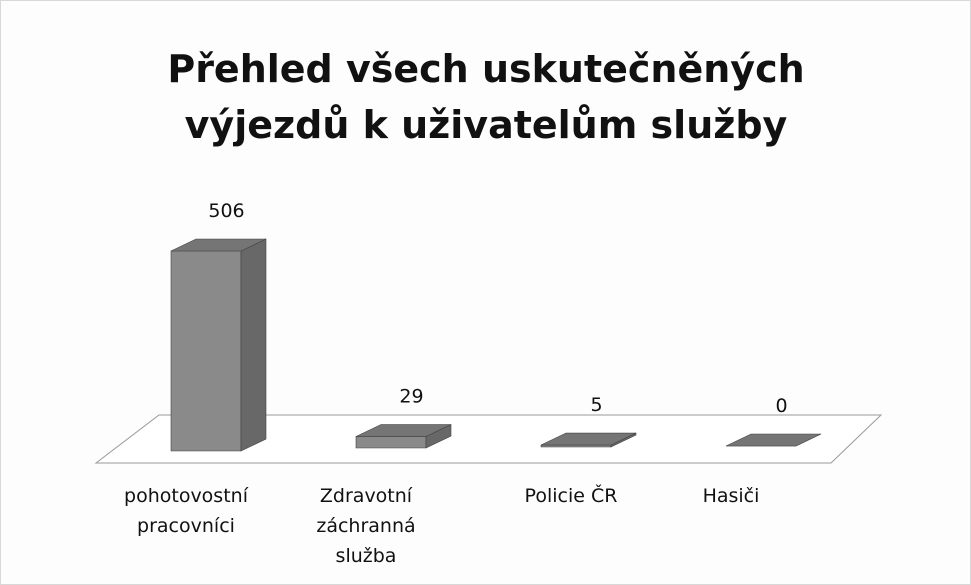 The height and width of the screenshot is (585, 971). I want to click on data-label: 29, so click(411, 397).